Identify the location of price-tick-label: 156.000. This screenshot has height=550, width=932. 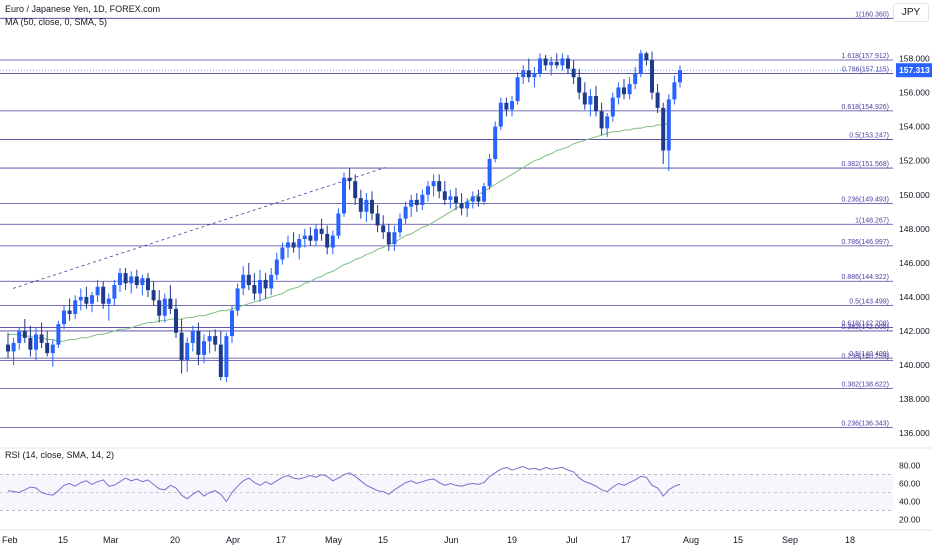
(914, 93).